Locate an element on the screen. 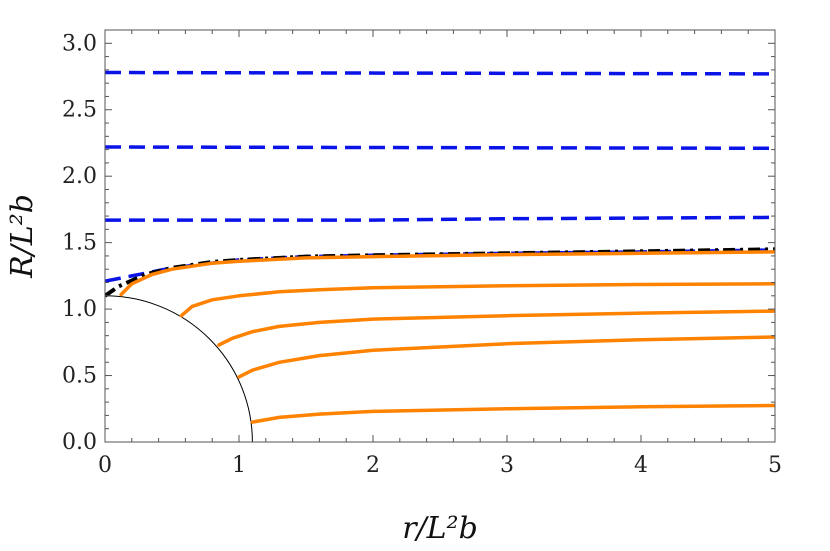 The height and width of the screenshot is (551, 830). y-tick-label: 2.5 is located at coordinates (79, 110).